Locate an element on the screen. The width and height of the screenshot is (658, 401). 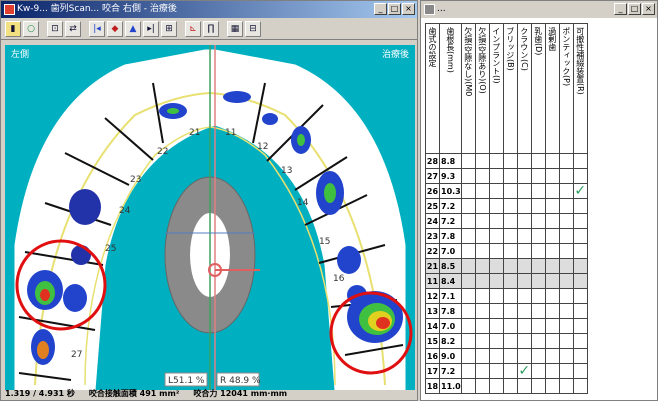
root-length-cell: 7.1 is located at coordinates (450, 296).